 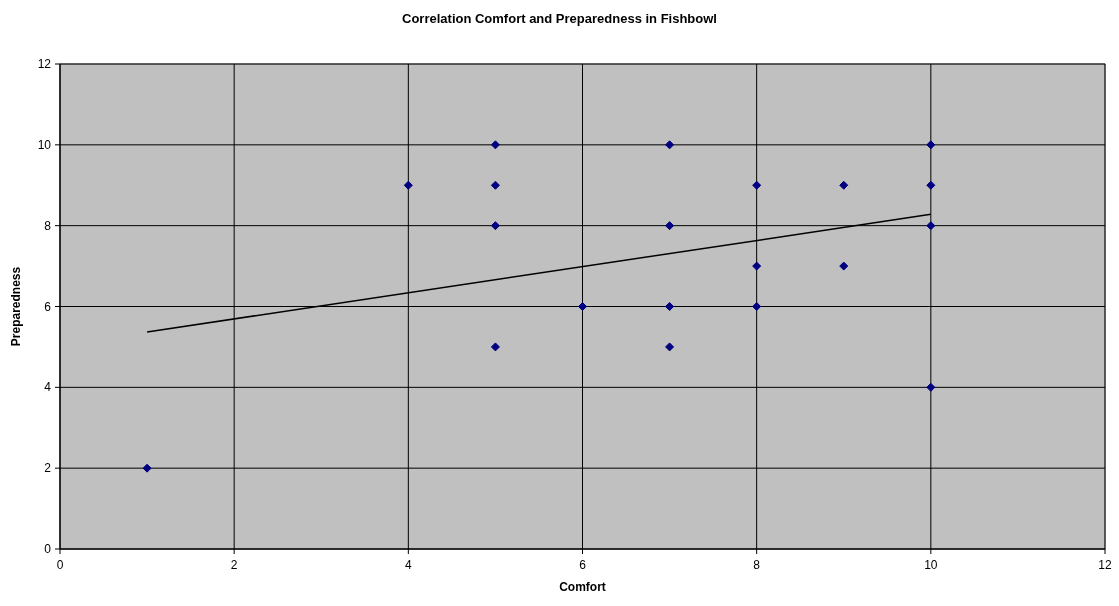 I want to click on y-tick-label: 6, so click(x=48, y=306).